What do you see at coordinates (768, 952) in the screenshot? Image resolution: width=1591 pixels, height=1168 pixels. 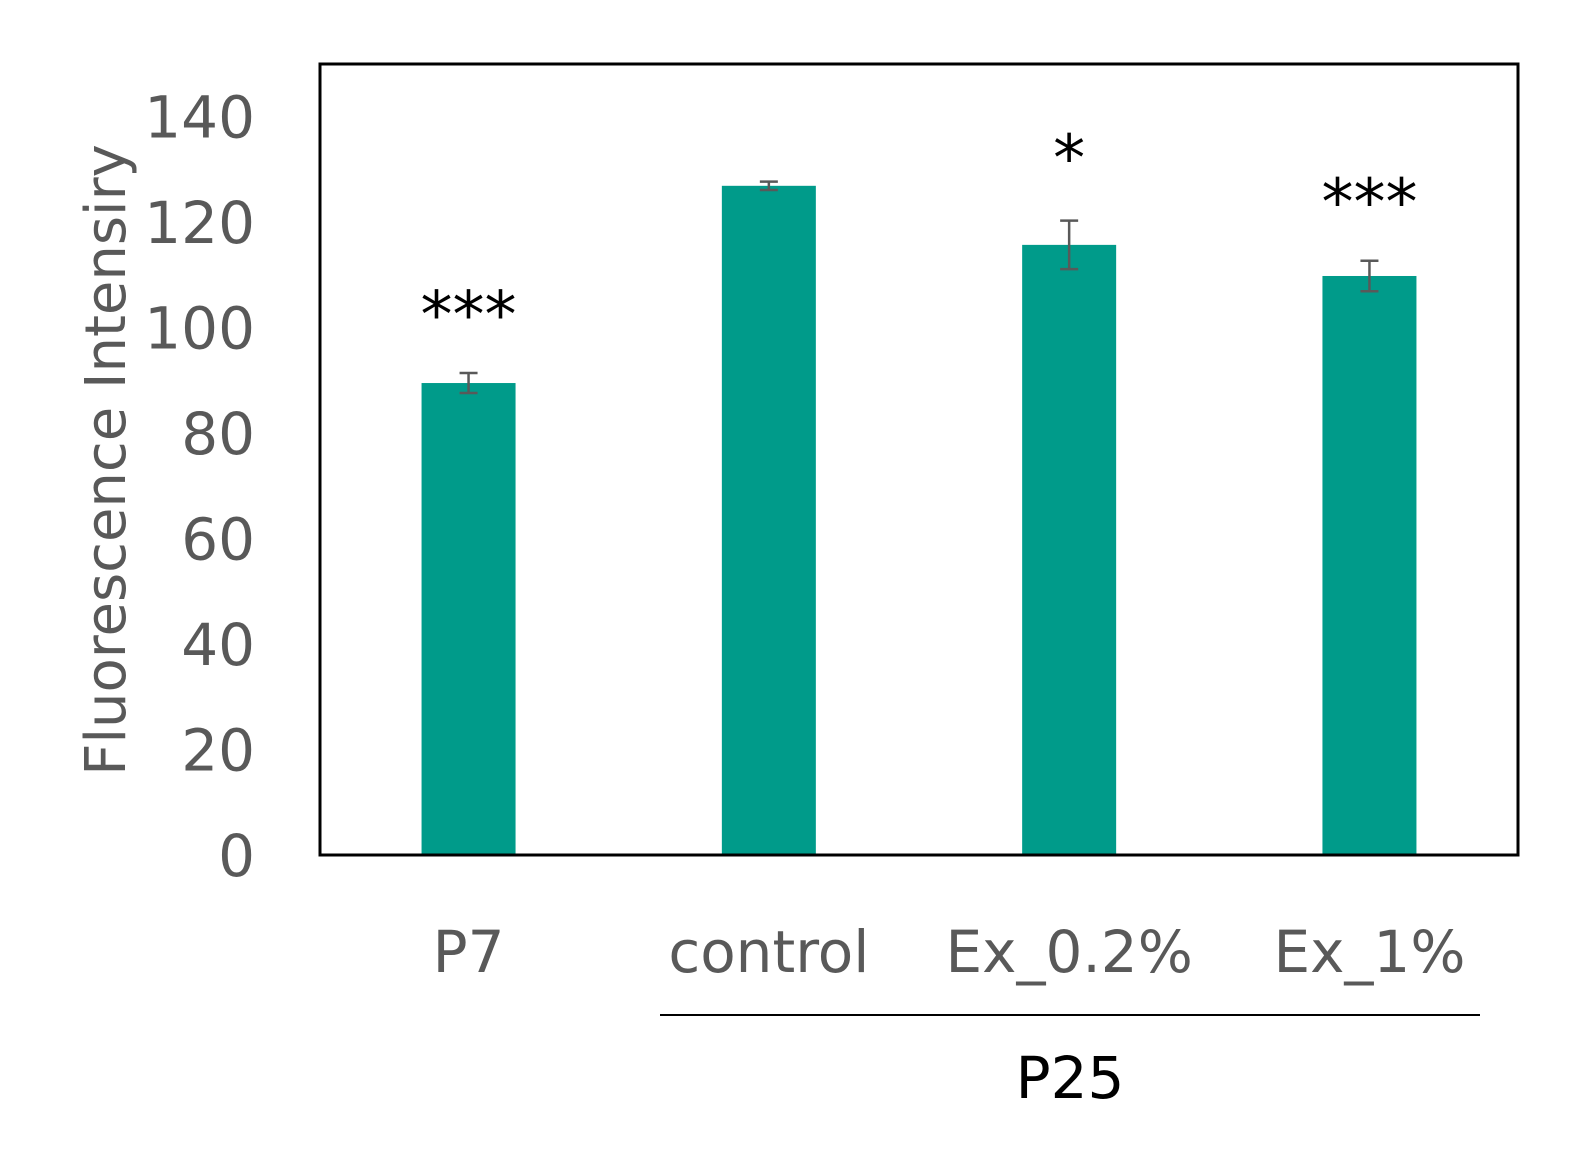 I see `x-tick-label: control` at bounding box center [768, 952].